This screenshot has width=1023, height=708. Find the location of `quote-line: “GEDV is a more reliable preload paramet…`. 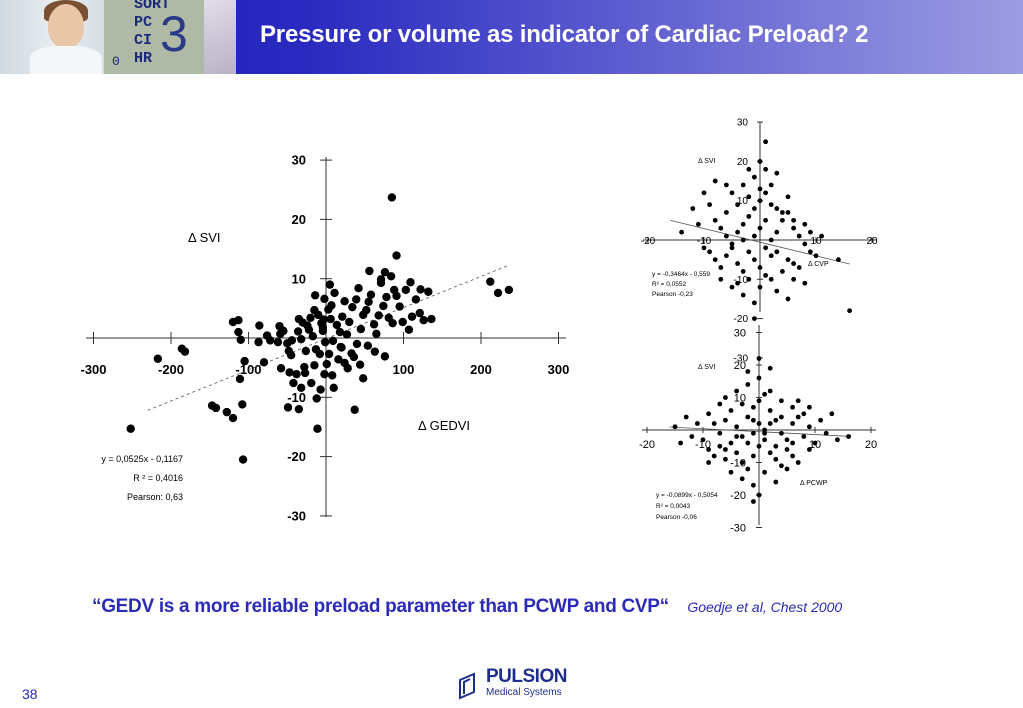

quote-line: “GEDV is a more reliable preload paramet… is located at coordinates (467, 607).